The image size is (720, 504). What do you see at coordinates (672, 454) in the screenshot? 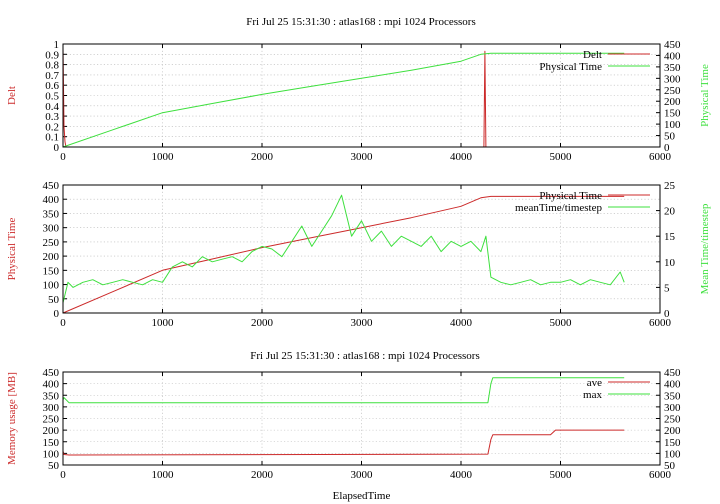
I see `y2-tick-label: 100` at bounding box center [672, 454].